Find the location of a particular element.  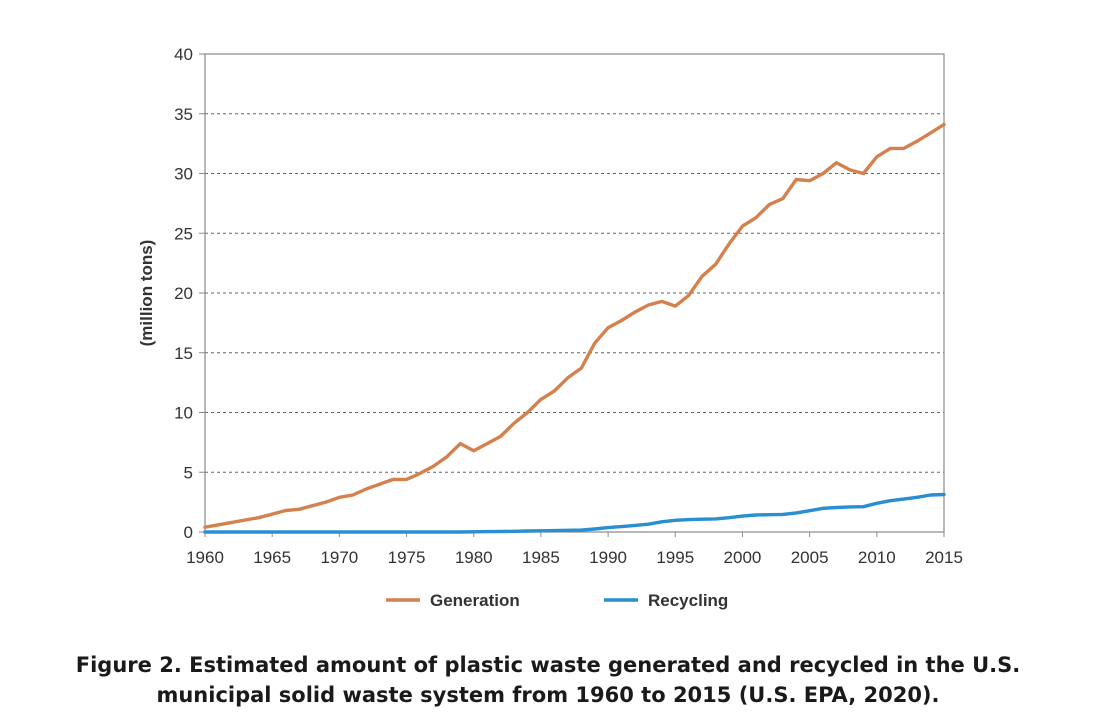

x-tick-label: 1965 is located at coordinates (272, 557).